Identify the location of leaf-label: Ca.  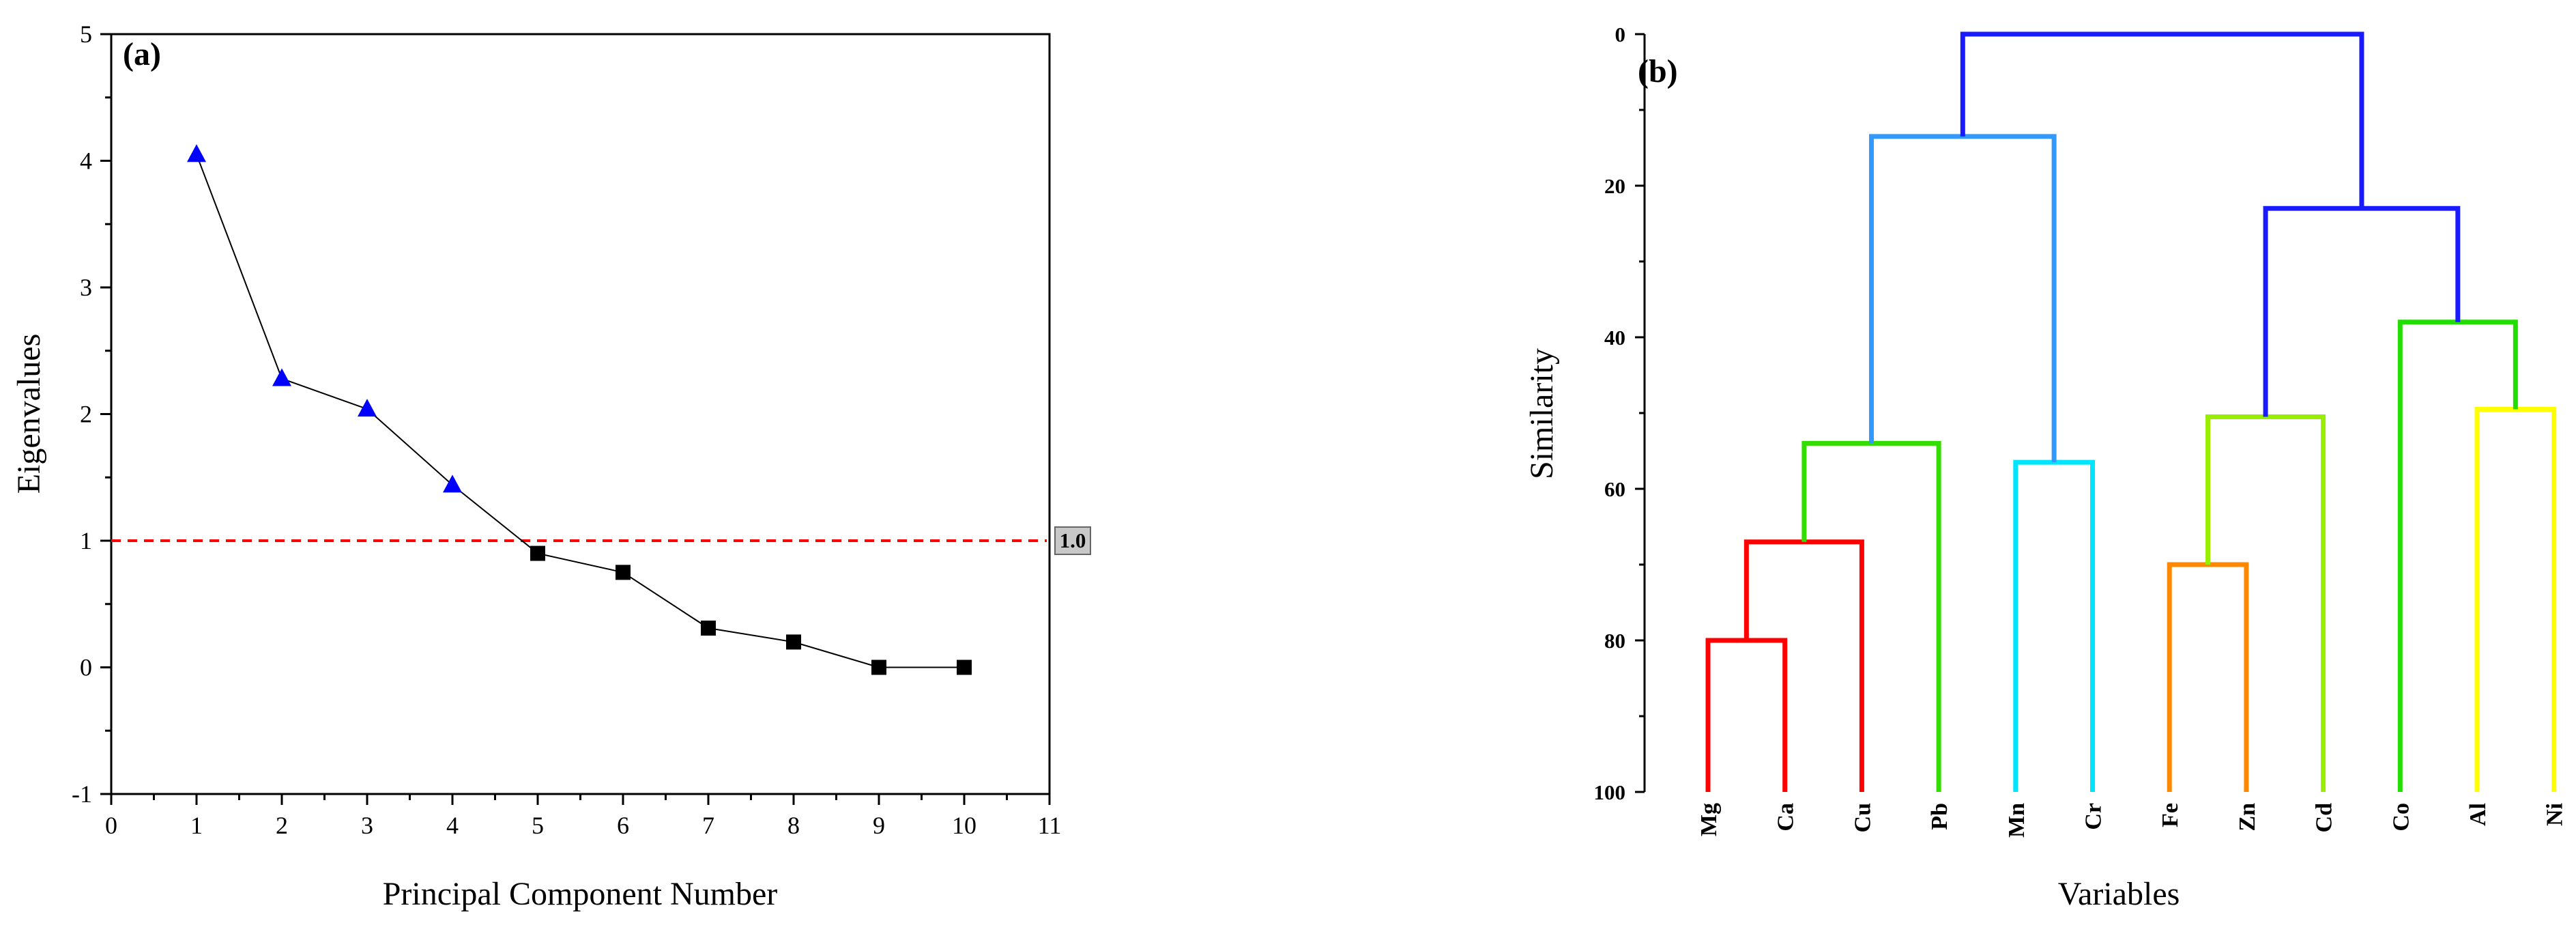
(1786, 817).